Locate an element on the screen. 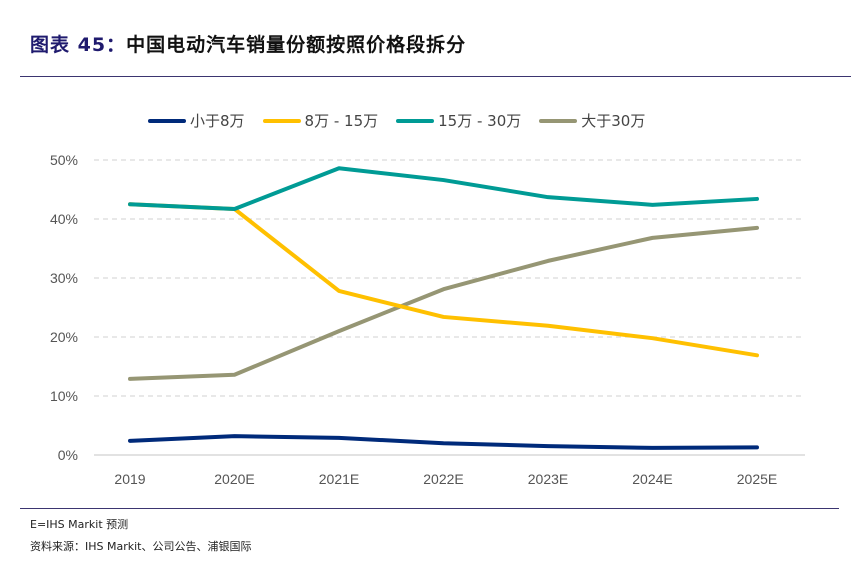  legend-item: 8万 - 15万 is located at coordinates (320, 120).